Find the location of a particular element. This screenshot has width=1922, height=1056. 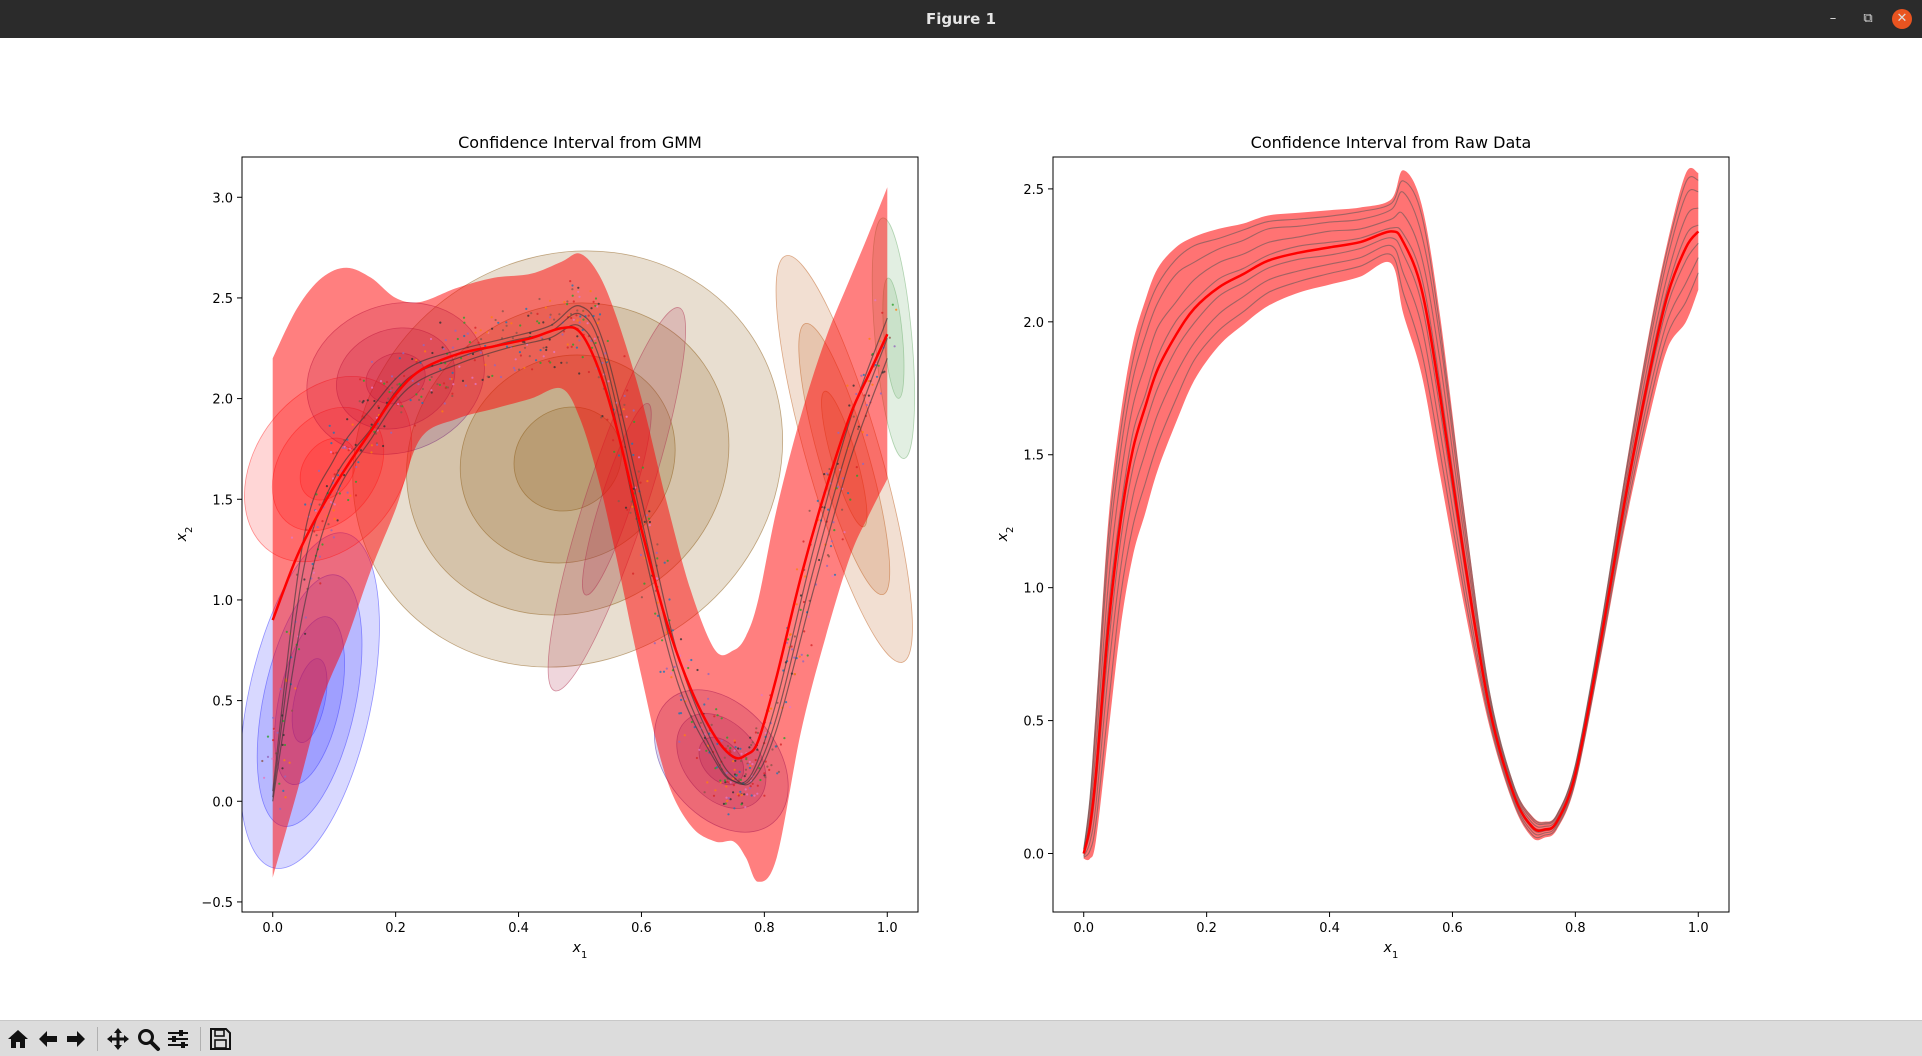

gmm-xtick-label: 0.6 is located at coordinates (641, 928).